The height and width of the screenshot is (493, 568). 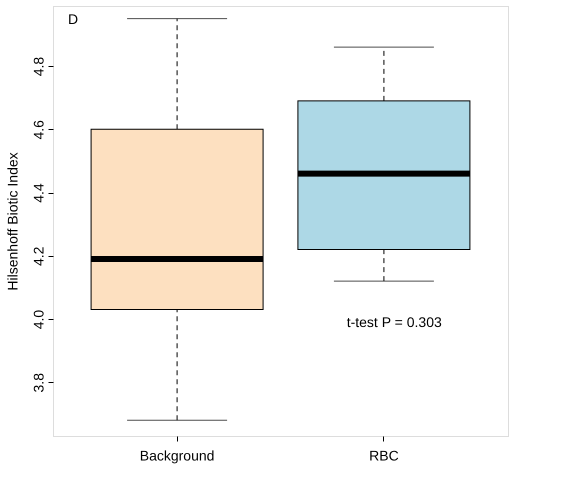 I want to click on y-tick-label: 4.0, so click(x=38, y=320).